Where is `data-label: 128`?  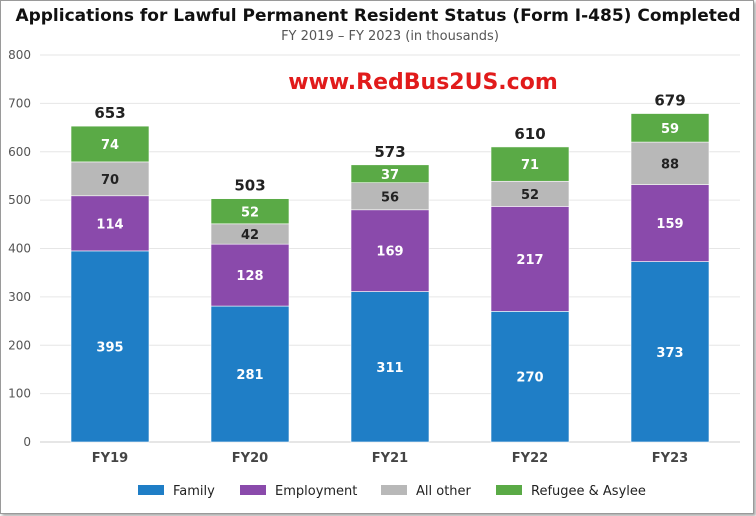
data-label: 128 is located at coordinates (249, 276).